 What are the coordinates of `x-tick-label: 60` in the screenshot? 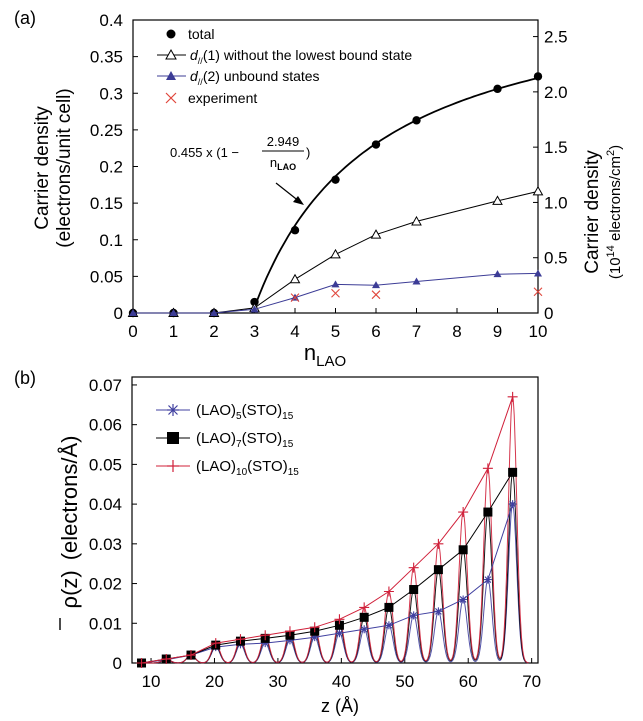 It's located at (468, 681).